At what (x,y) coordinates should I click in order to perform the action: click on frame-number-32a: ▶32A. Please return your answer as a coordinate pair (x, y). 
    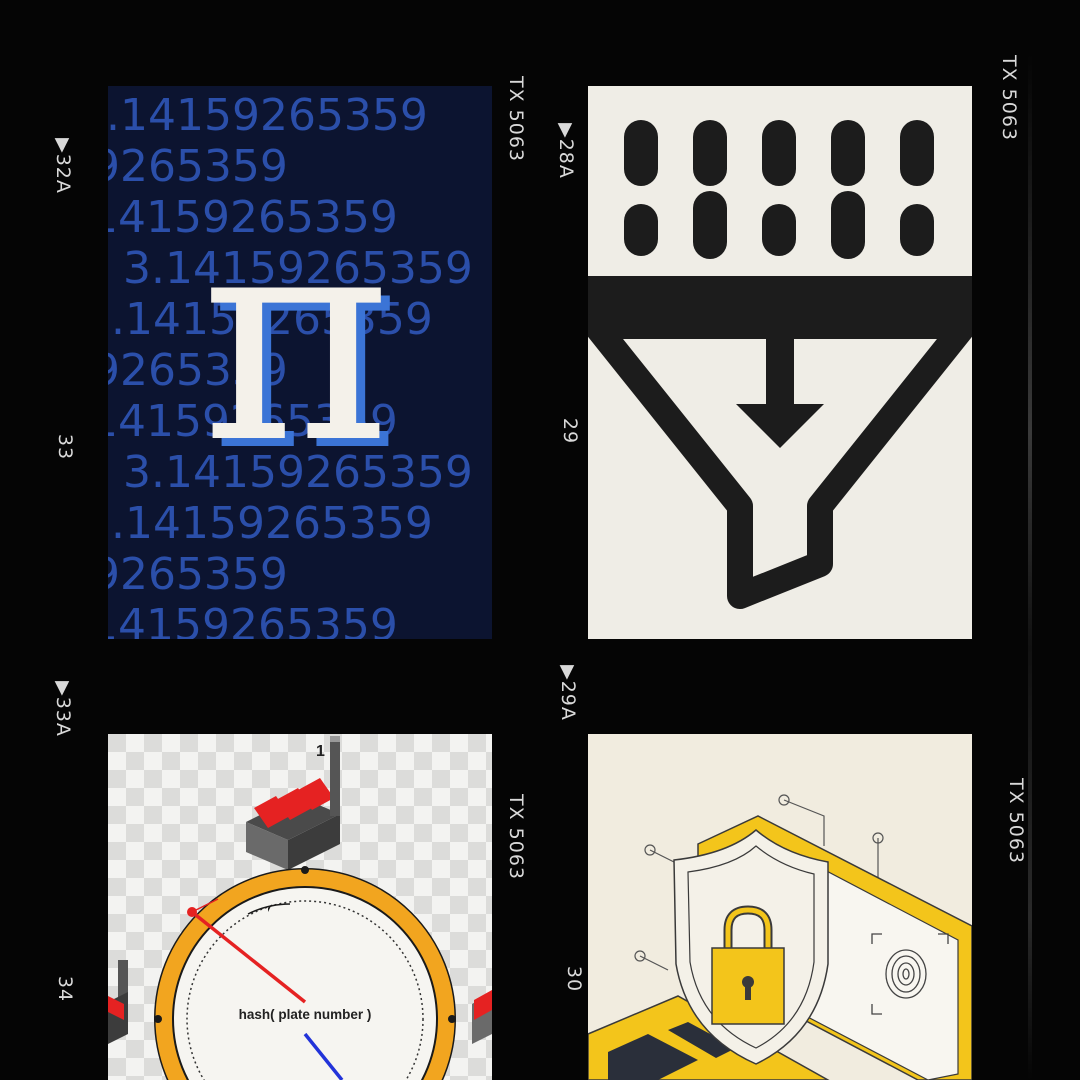
    Looking at the image, I should click on (62, 166).